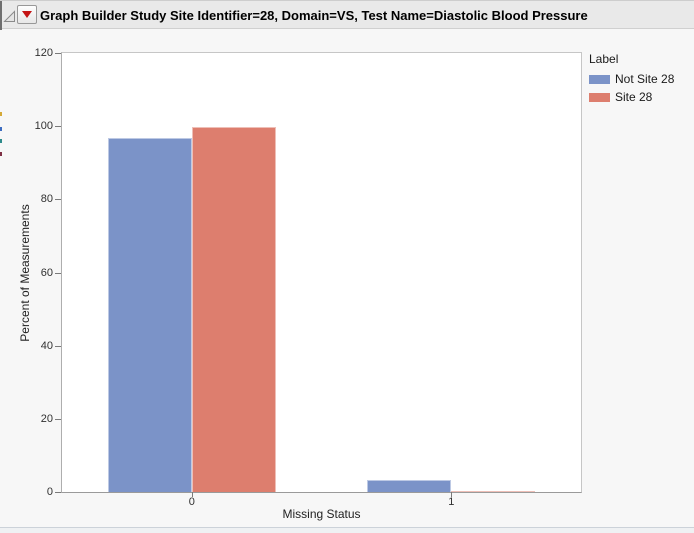 Image resolution: width=694 pixels, height=533 pixels. What do you see at coordinates (25, 273) in the screenshot?
I see `y-axis-title: Percent of Measurements` at bounding box center [25, 273].